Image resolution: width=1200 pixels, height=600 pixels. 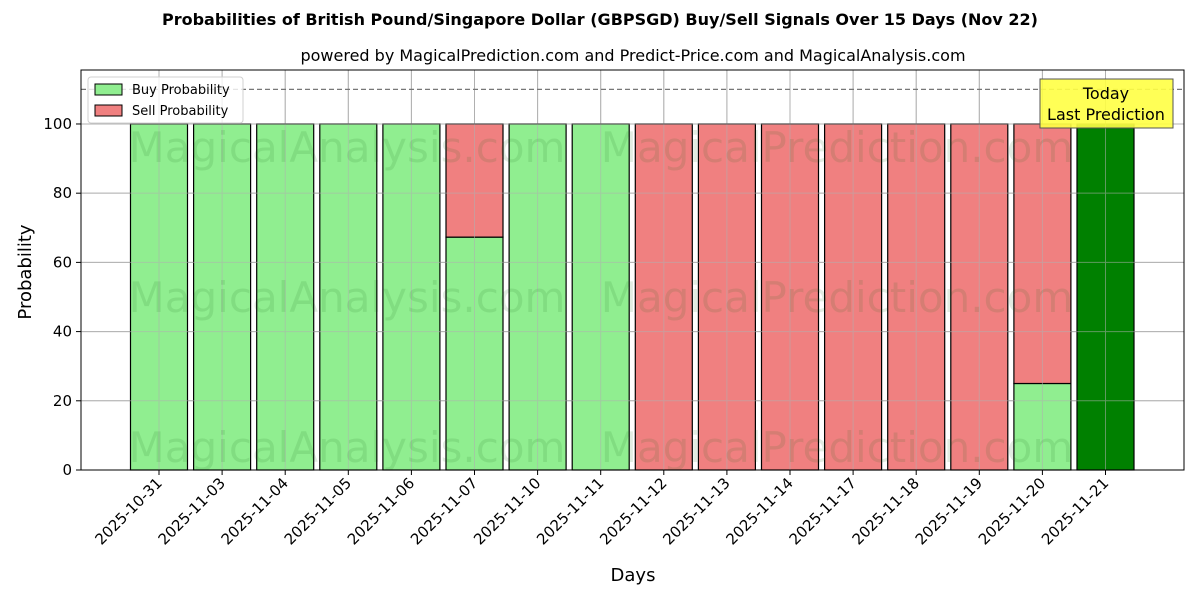 I want to click on y-tick-label: 20, so click(x=62, y=401).